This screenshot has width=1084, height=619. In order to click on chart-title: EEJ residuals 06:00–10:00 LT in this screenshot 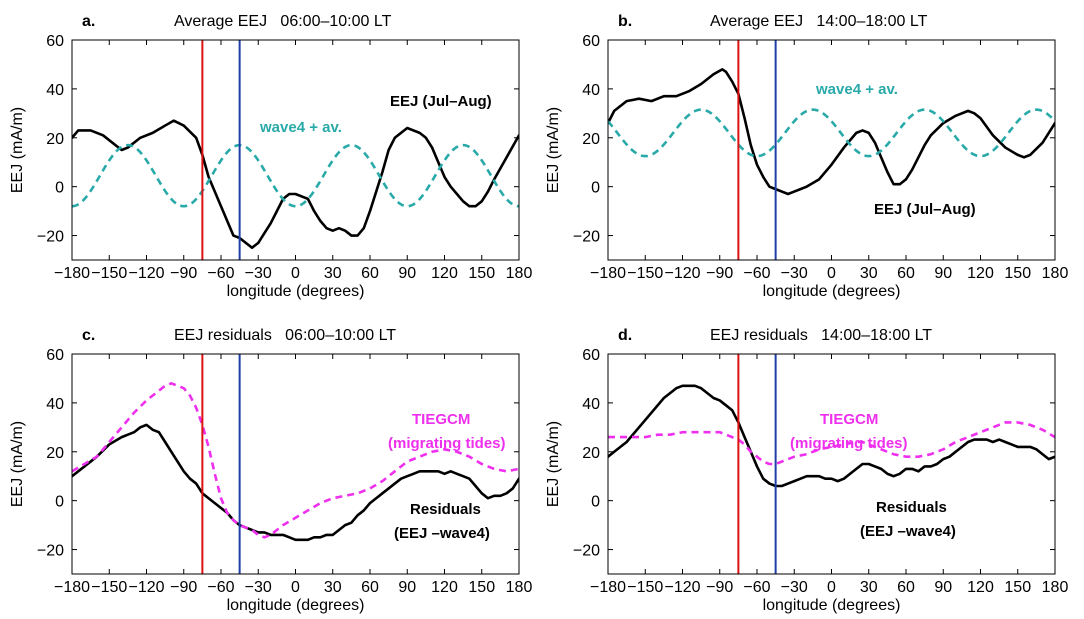, I will do `click(285, 335)`.